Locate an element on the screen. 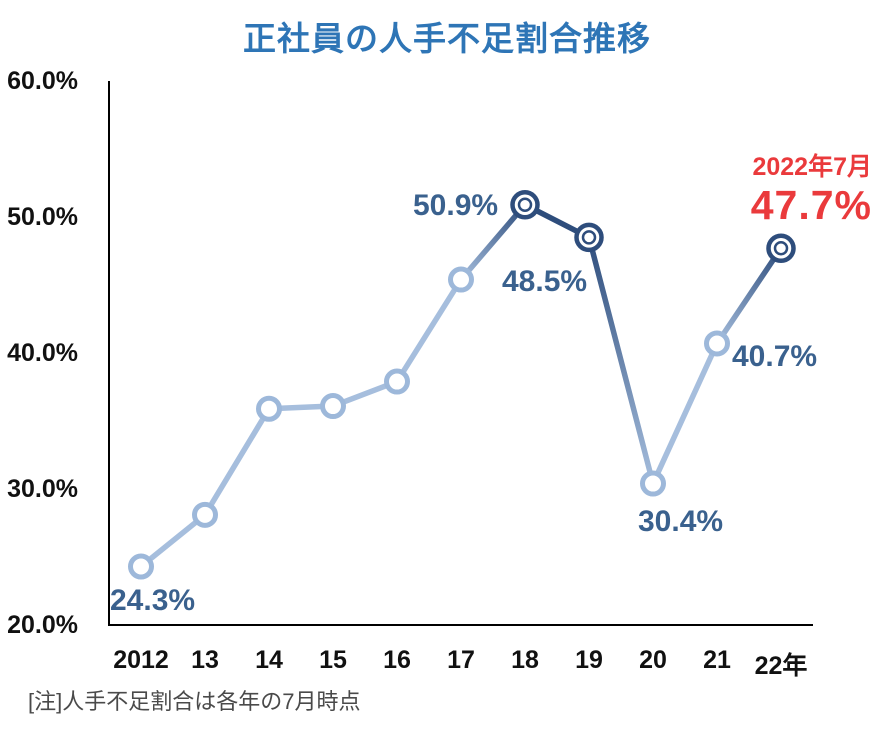 The height and width of the screenshot is (730, 894). x-axis-tick-label: 20 is located at coordinates (653, 660).